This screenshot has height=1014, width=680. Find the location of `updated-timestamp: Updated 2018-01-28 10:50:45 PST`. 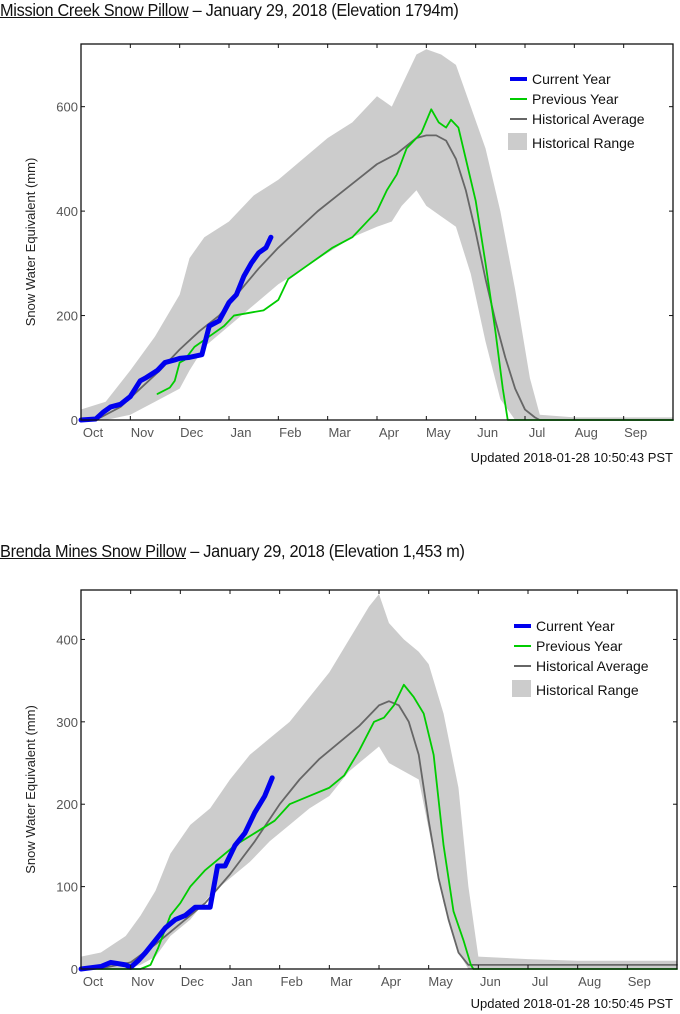

updated-timestamp: Updated 2018-01-28 10:50:45 PST is located at coordinates (572, 1003).